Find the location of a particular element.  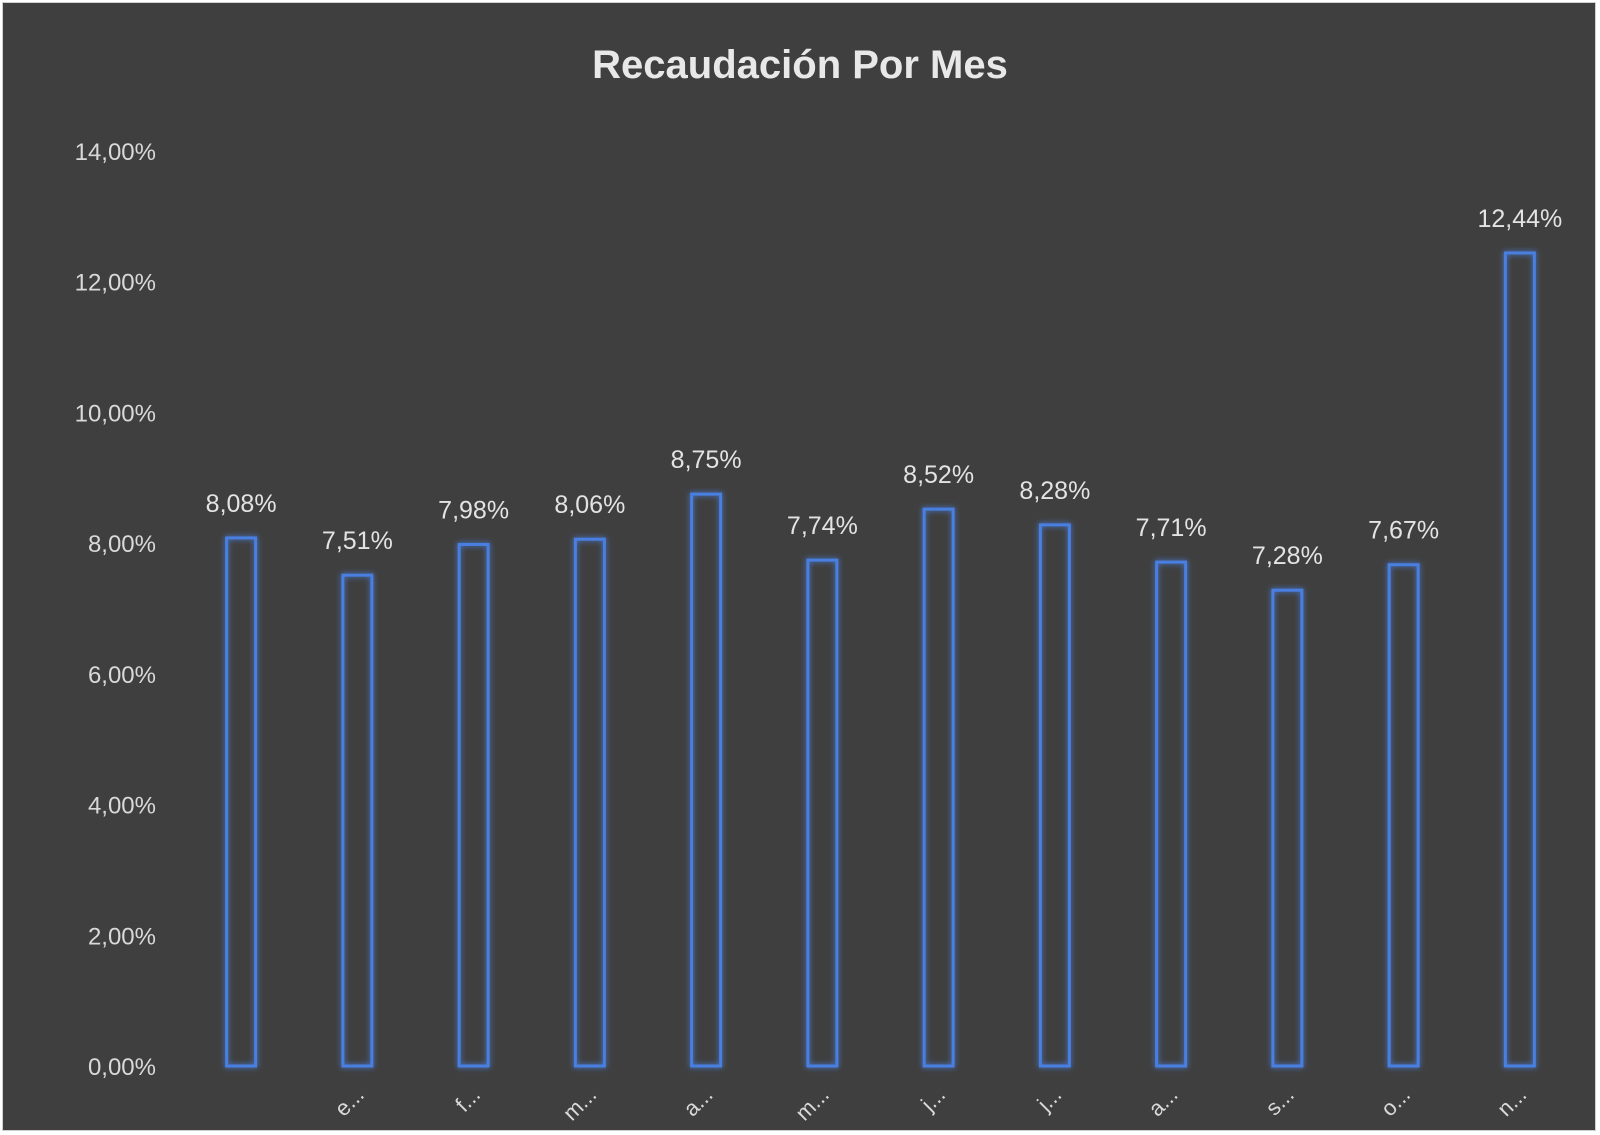

data-label: 7,28% is located at coordinates (1287, 556).